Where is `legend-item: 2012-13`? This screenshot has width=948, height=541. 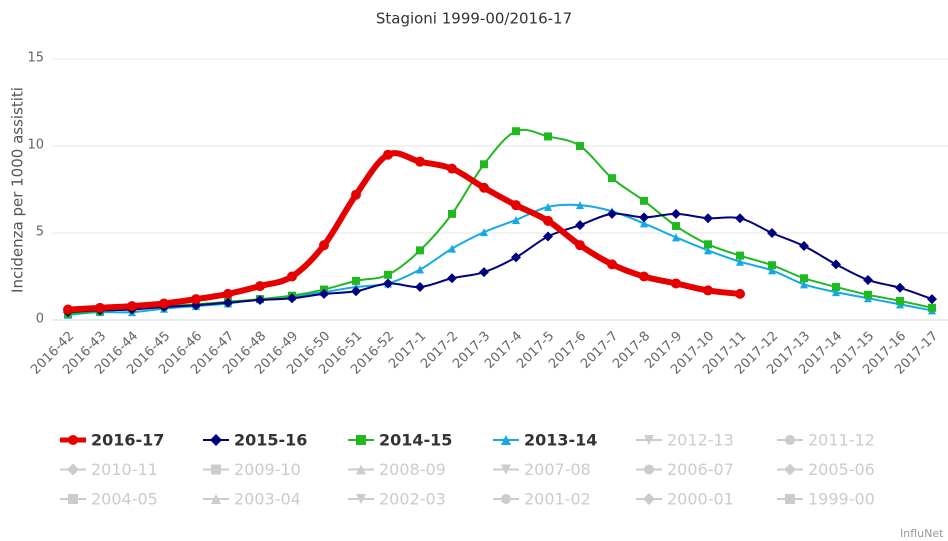
legend-item: 2012-13 is located at coordinates (685, 440).